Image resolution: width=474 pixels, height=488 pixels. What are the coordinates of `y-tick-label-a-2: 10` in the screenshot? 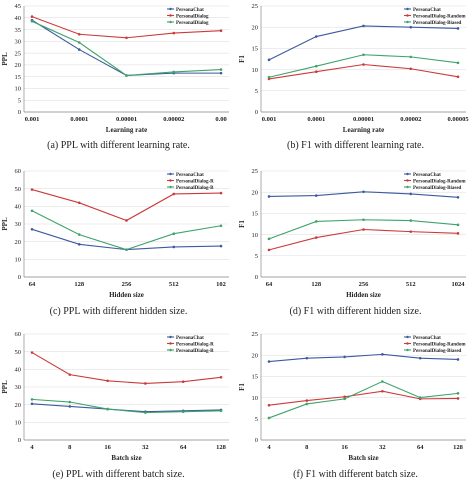 It's located at (18, 89).